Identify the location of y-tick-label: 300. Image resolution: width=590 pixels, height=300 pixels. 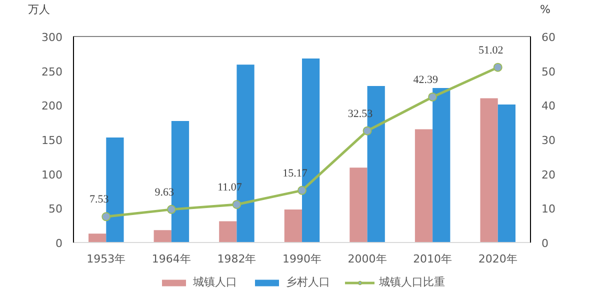
(52, 37).